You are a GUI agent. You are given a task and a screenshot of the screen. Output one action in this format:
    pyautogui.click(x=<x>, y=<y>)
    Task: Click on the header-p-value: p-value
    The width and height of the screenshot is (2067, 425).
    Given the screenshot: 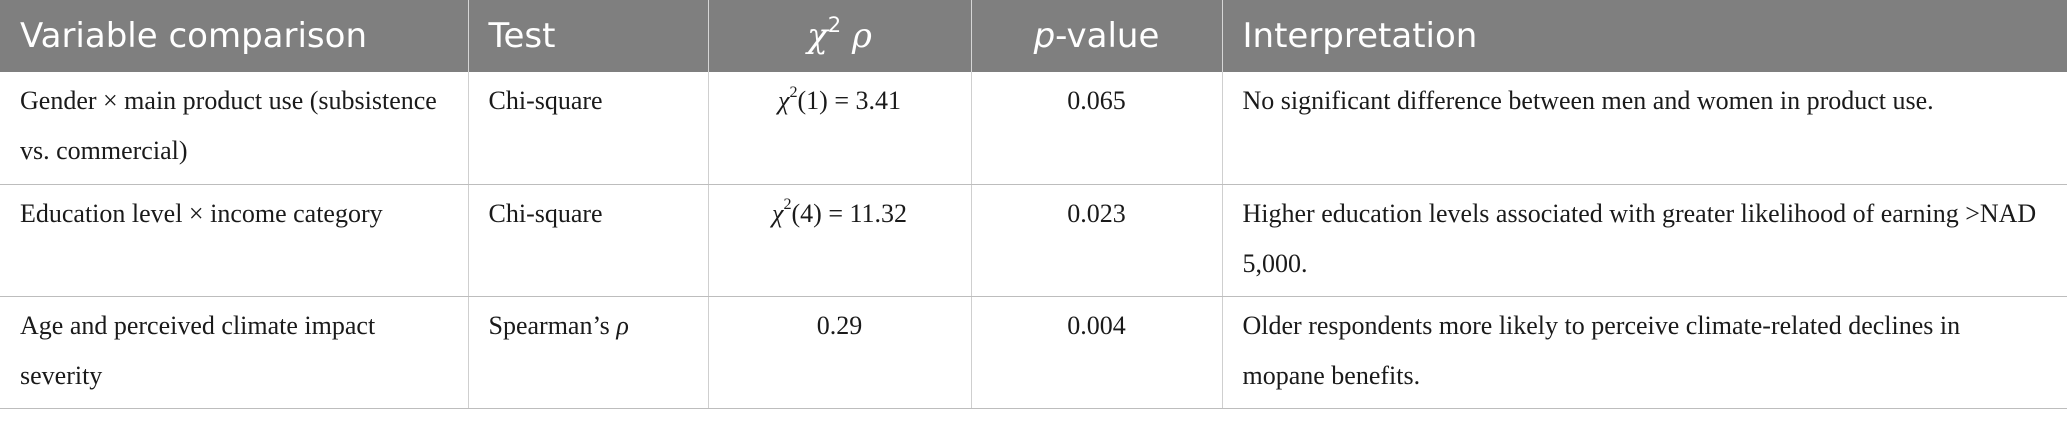 What is the action you would take?
    pyautogui.click(x=1096, y=36)
    